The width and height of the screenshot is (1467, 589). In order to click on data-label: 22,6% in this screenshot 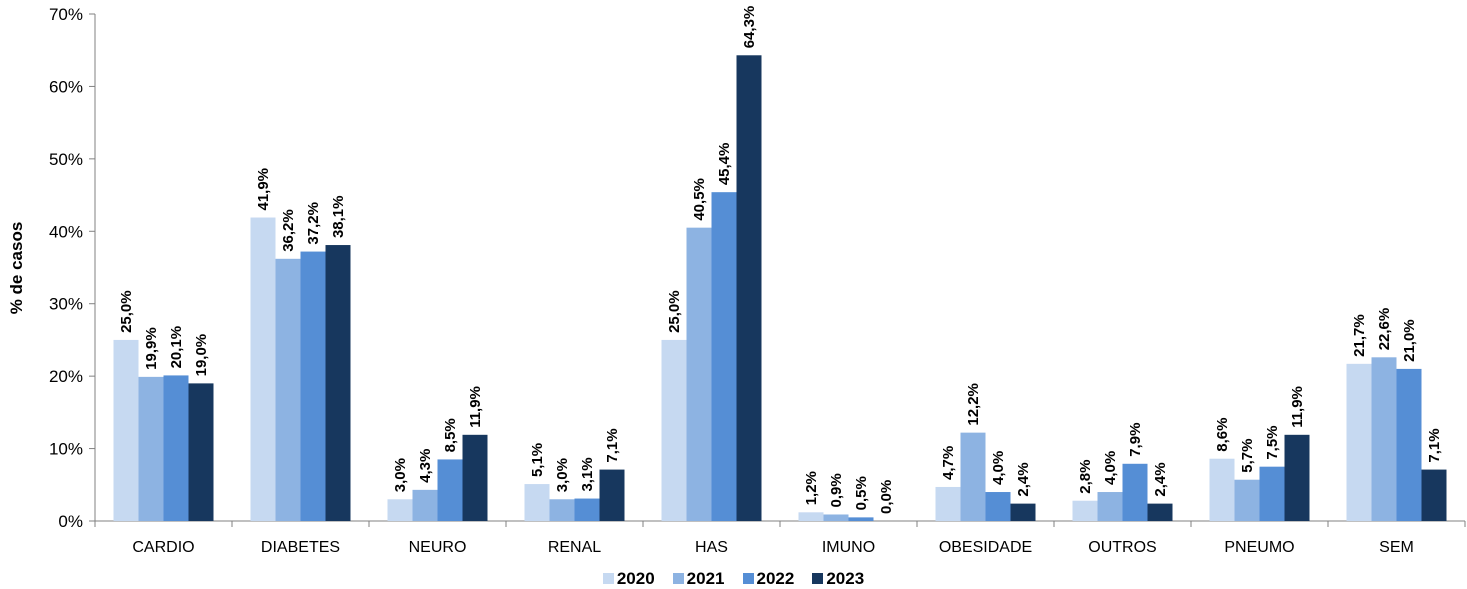, I will do `click(1384, 329)`.